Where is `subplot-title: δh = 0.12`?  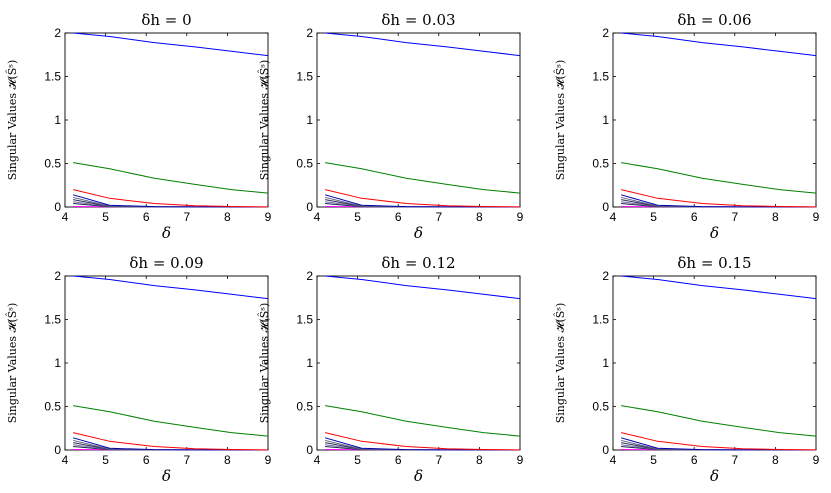
subplot-title: δh = 0.12 is located at coordinates (418, 263).